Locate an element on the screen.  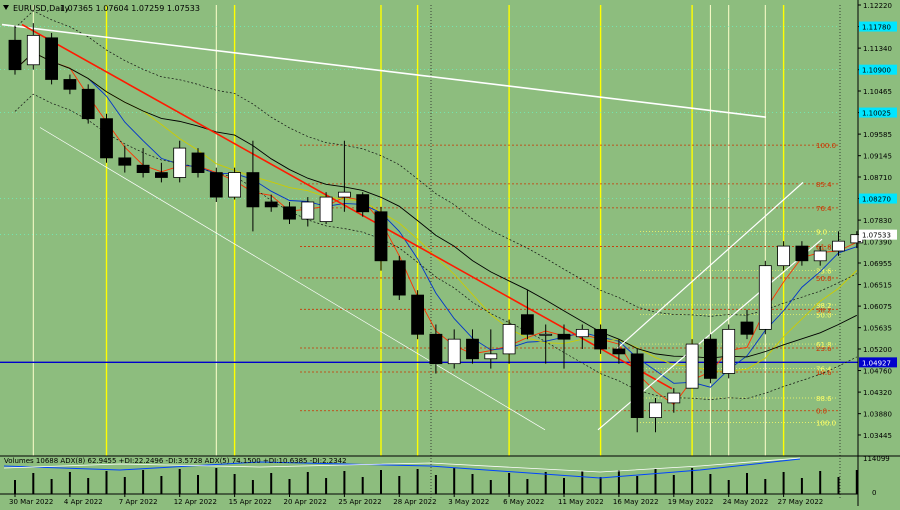
price-tick-label: 1.06955 is located at coordinates (877, 264).